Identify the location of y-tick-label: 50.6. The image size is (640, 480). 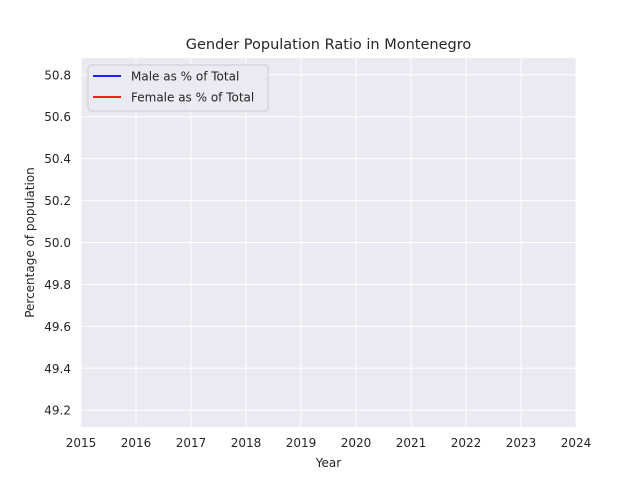
(57, 117).